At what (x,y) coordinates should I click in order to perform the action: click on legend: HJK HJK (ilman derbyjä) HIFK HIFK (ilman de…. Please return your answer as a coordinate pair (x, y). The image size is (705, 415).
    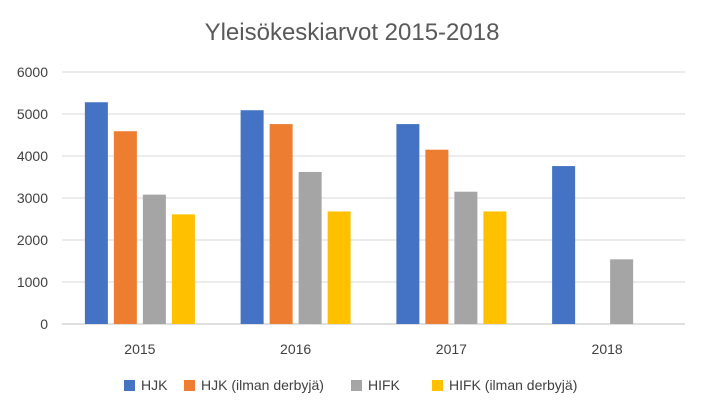
    Looking at the image, I should click on (350, 385).